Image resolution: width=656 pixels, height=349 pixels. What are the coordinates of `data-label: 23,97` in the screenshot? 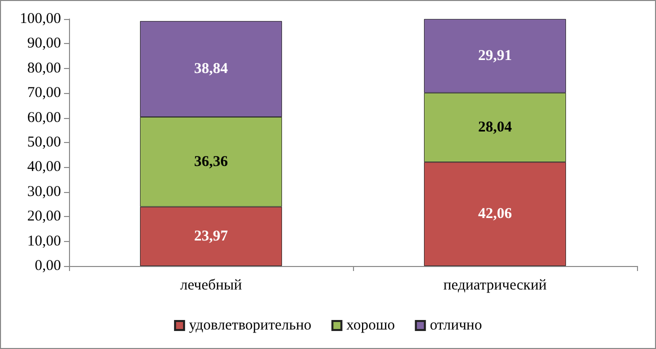 It's located at (211, 236).